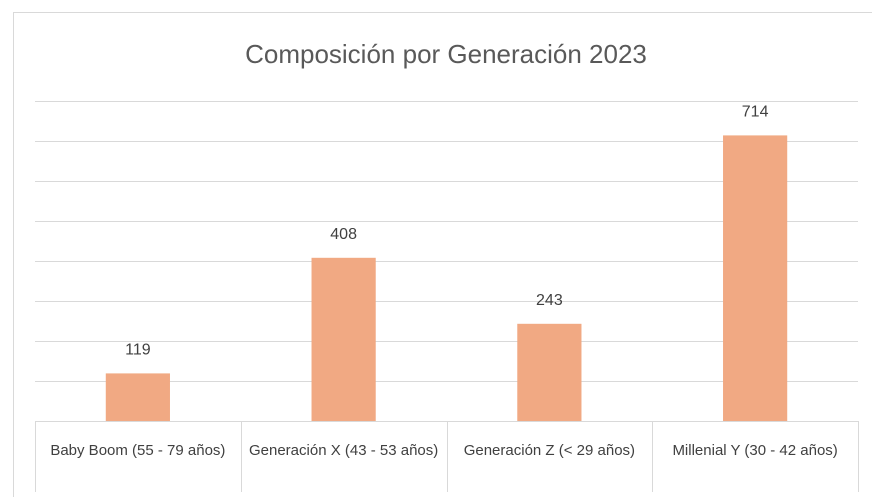 The height and width of the screenshot is (497, 872). What do you see at coordinates (343, 450) in the screenshot?
I see `x-tick-label: Generación X (43 - 53 años)` at bounding box center [343, 450].